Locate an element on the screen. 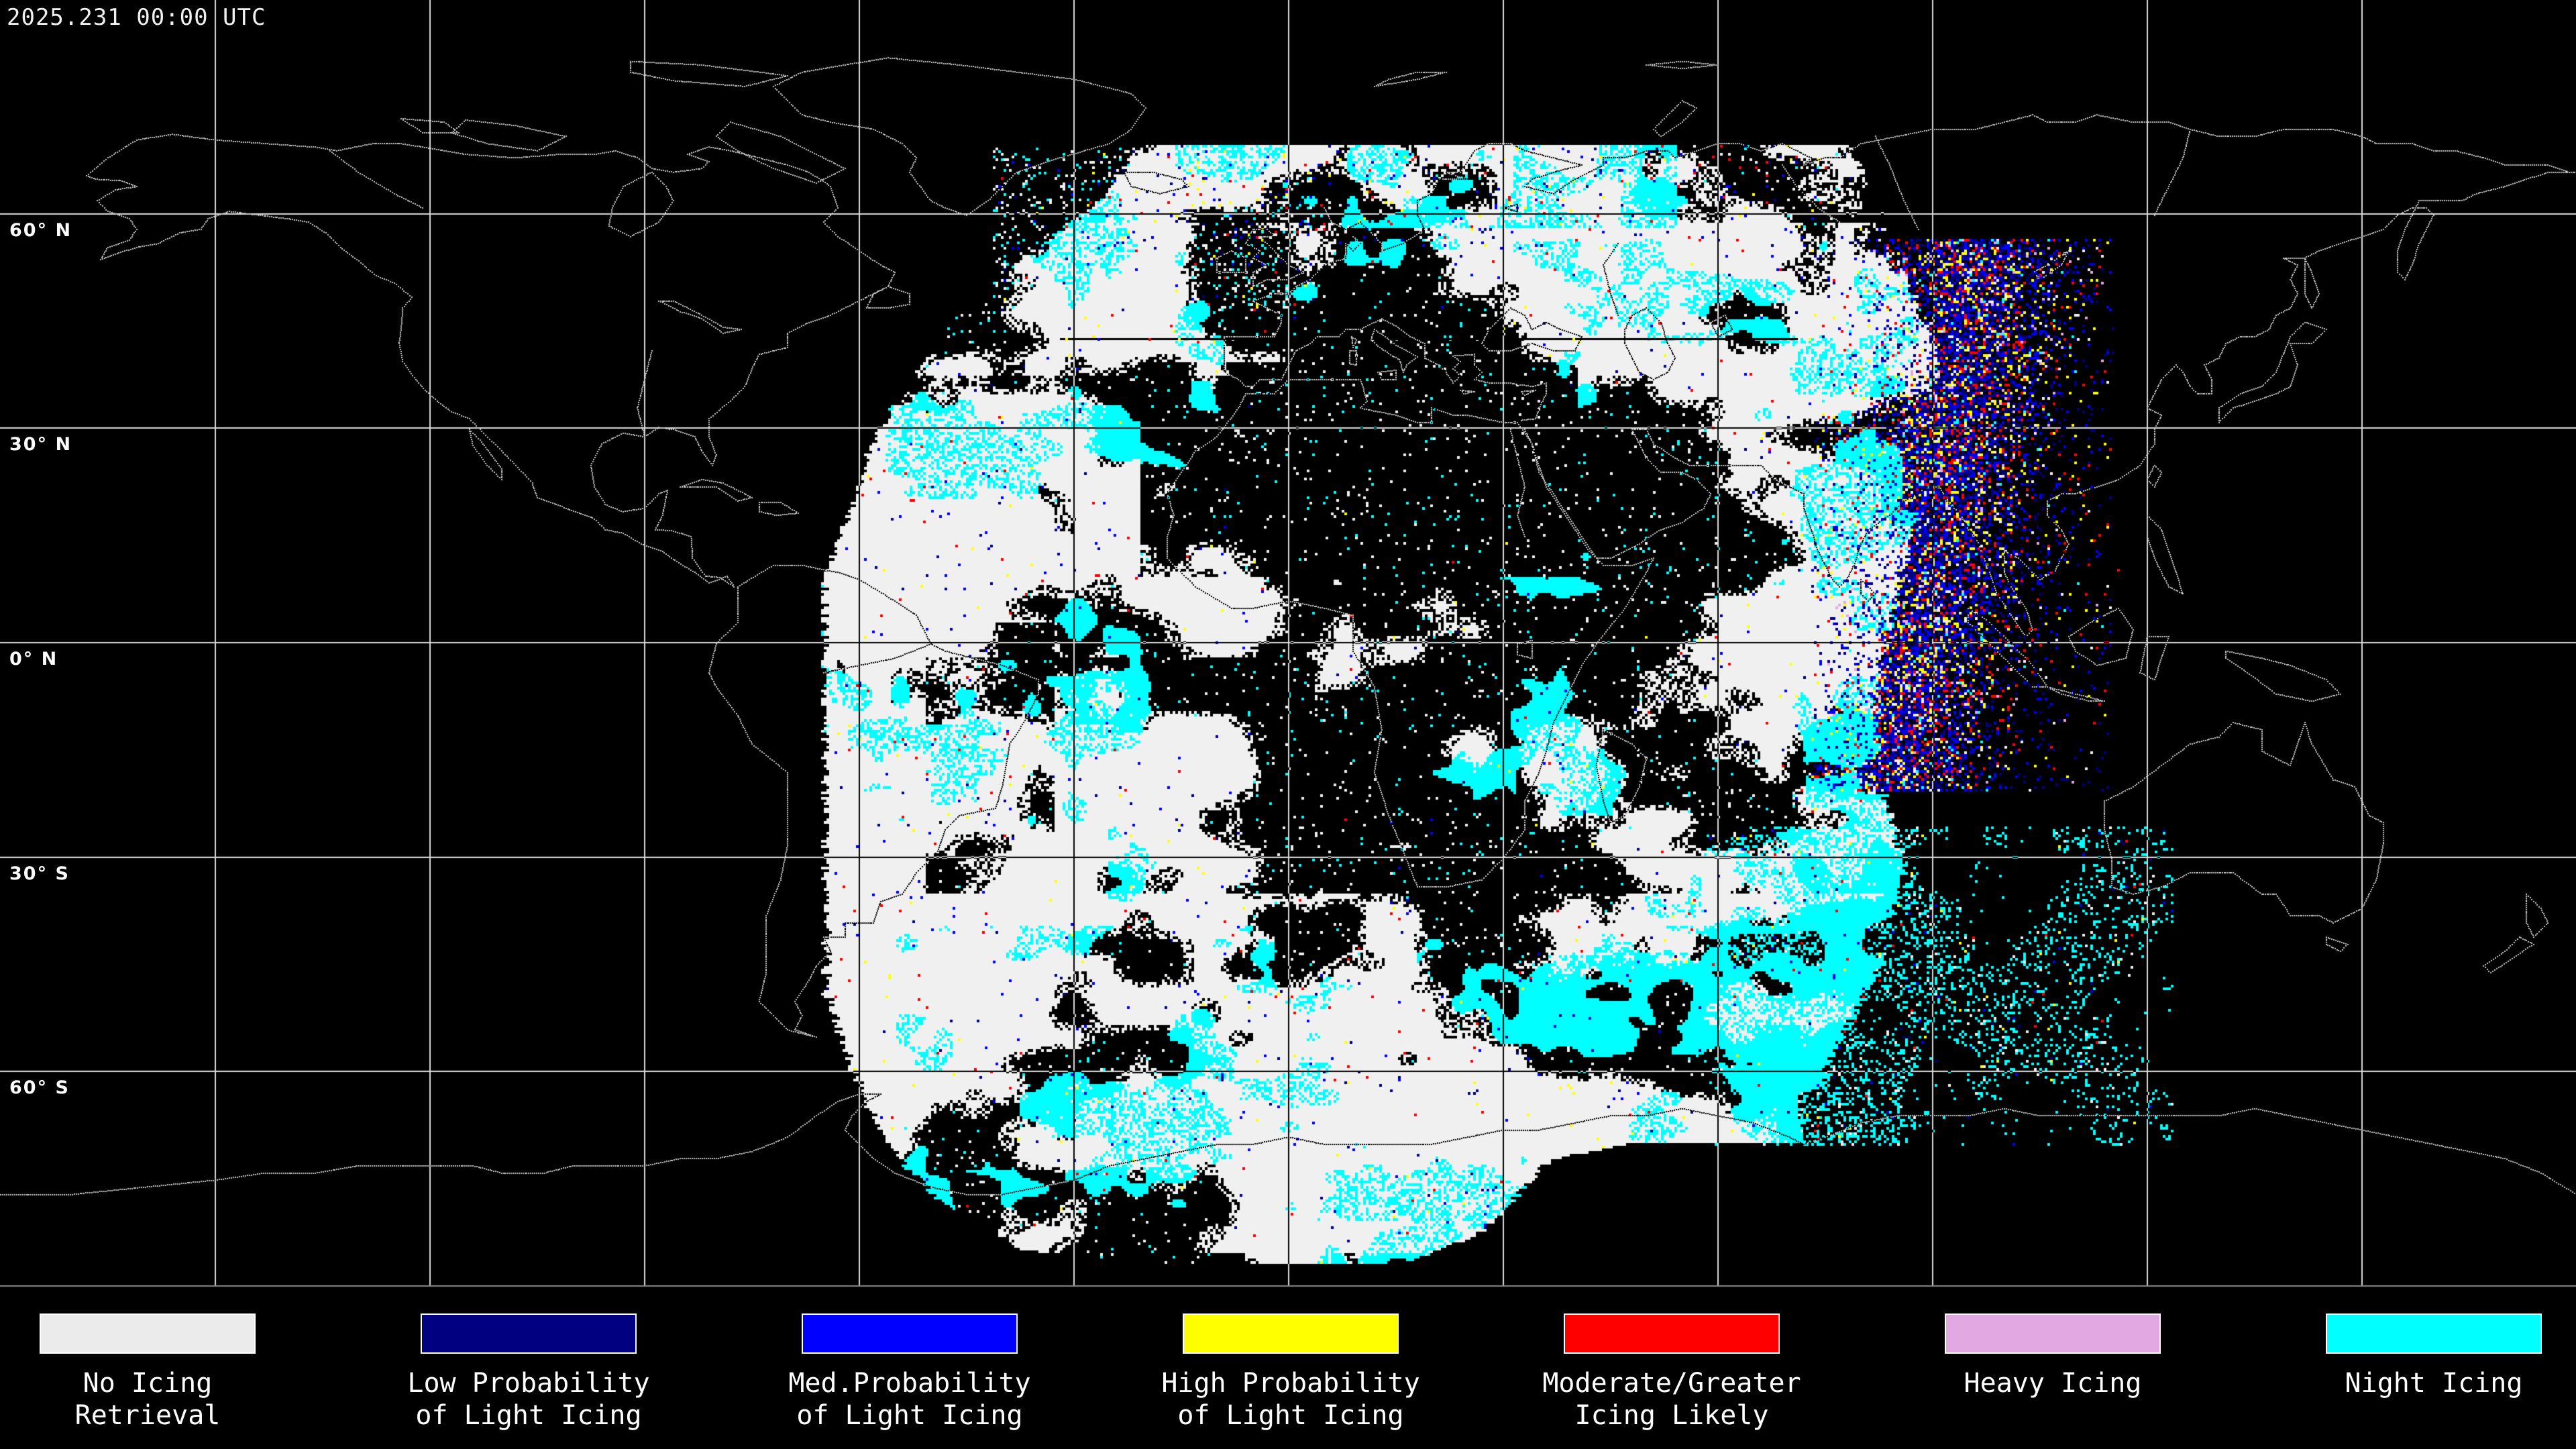 The height and width of the screenshot is (1449, 2576). legend-label: Night Icing is located at coordinates (2411, 1383).